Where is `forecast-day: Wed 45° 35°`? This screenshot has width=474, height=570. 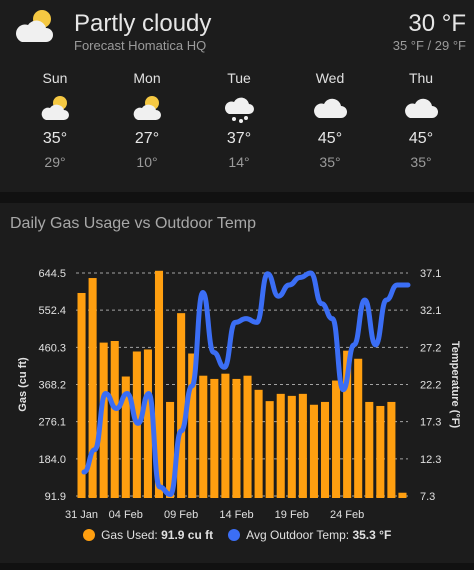
forecast-day: Wed 45° 35° is located at coordinates (330, 120).